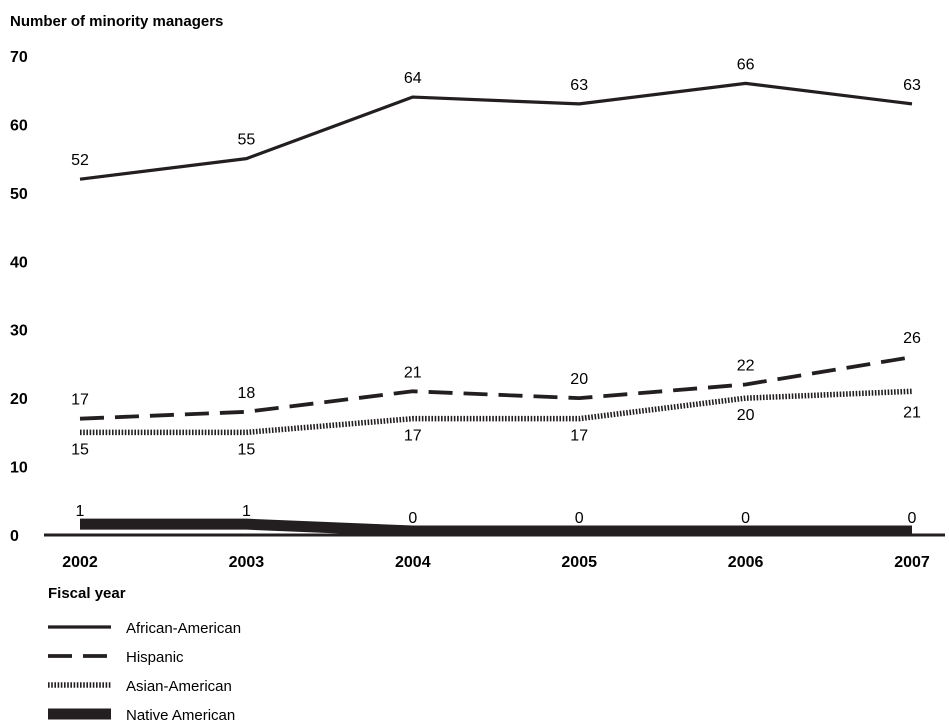 The image size is (949, 723). I want to click on data-label: 26, so click(912, 338).